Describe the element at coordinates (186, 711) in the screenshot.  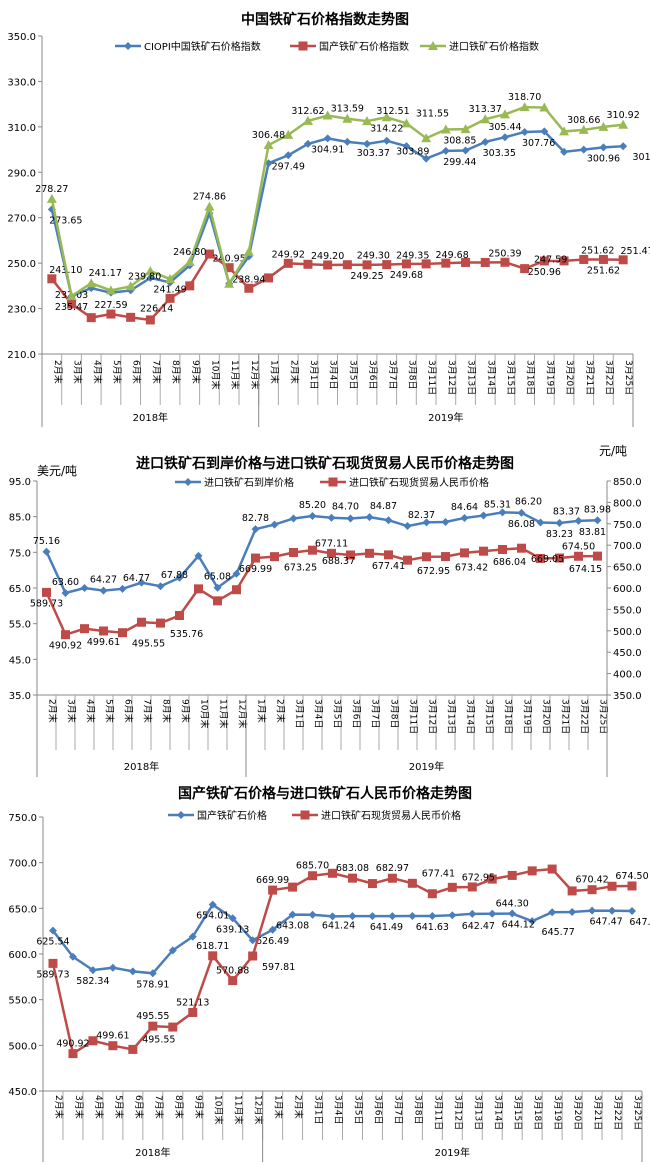
I see `x-tick-label: 9月末` at that location.